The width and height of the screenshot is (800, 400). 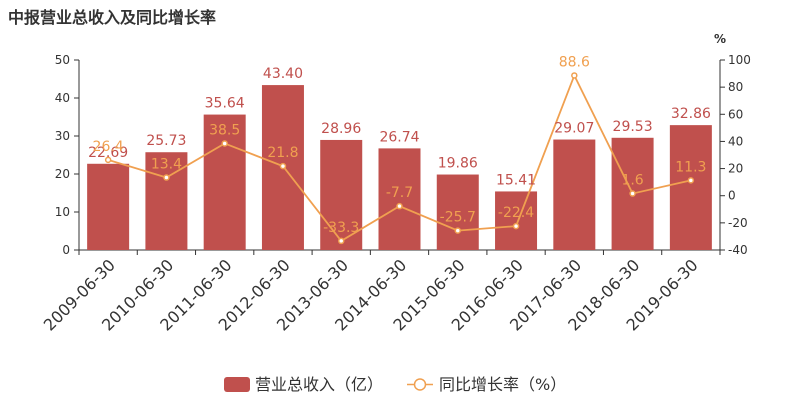 I want to click on y-left-tick-label: 50, so click(x=62, y=60).